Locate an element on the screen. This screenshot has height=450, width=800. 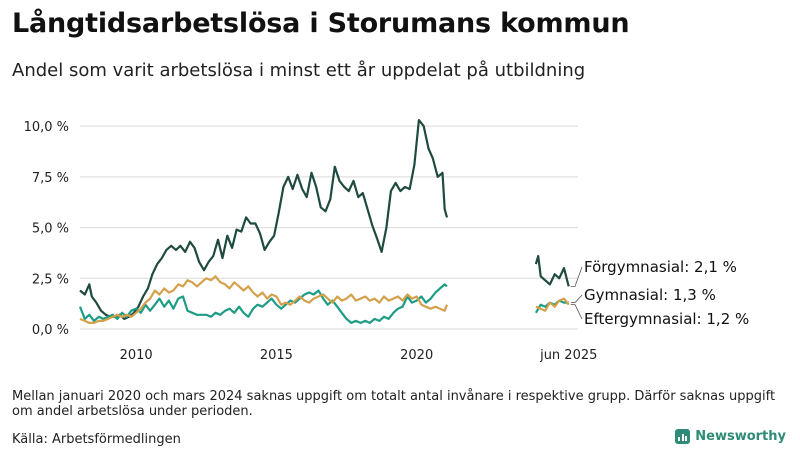
chart-title: Långtidsarbetslösa i Storumans kommun is located at coordinates (321, 23).